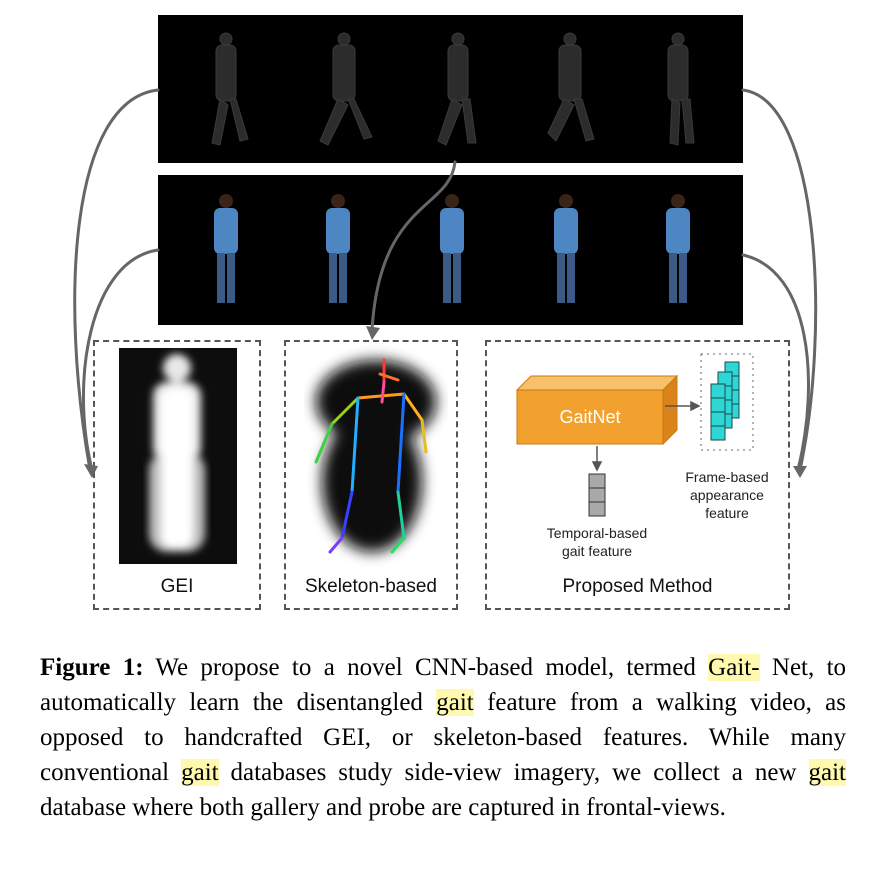  Describe the element at coordinates (597, 495) in the screenshot. I see `temporal-feature-column` at that location.